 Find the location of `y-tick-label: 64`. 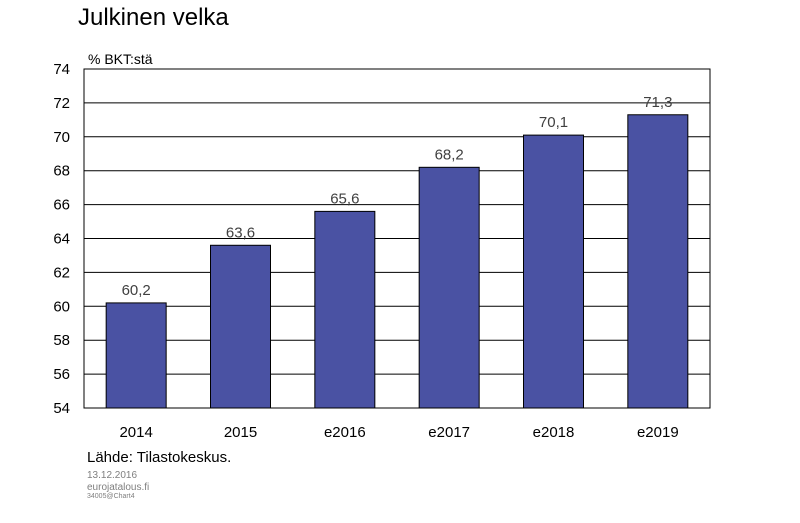

y-tick-label: 64 is located at coordinates (61, 239).